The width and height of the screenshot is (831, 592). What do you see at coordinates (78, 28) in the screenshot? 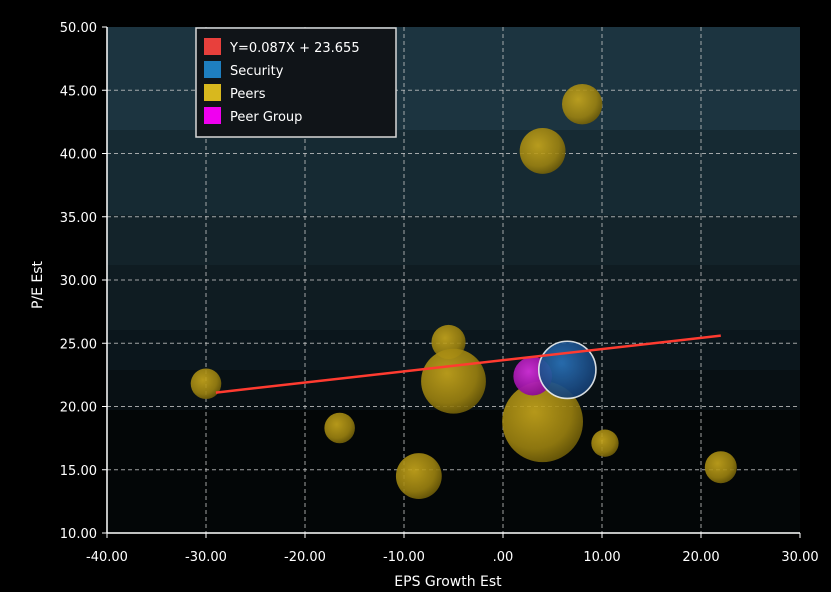
I see `y-tick-label: 50.00` at bounding box center [78, 28].